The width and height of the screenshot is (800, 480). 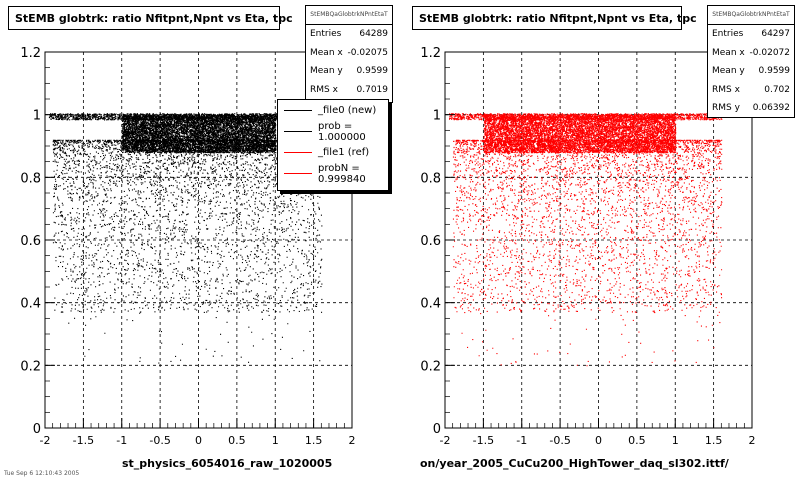 I want to click on stats-row-rms-x: RMS x 0.702, so click(x=751, y=89).